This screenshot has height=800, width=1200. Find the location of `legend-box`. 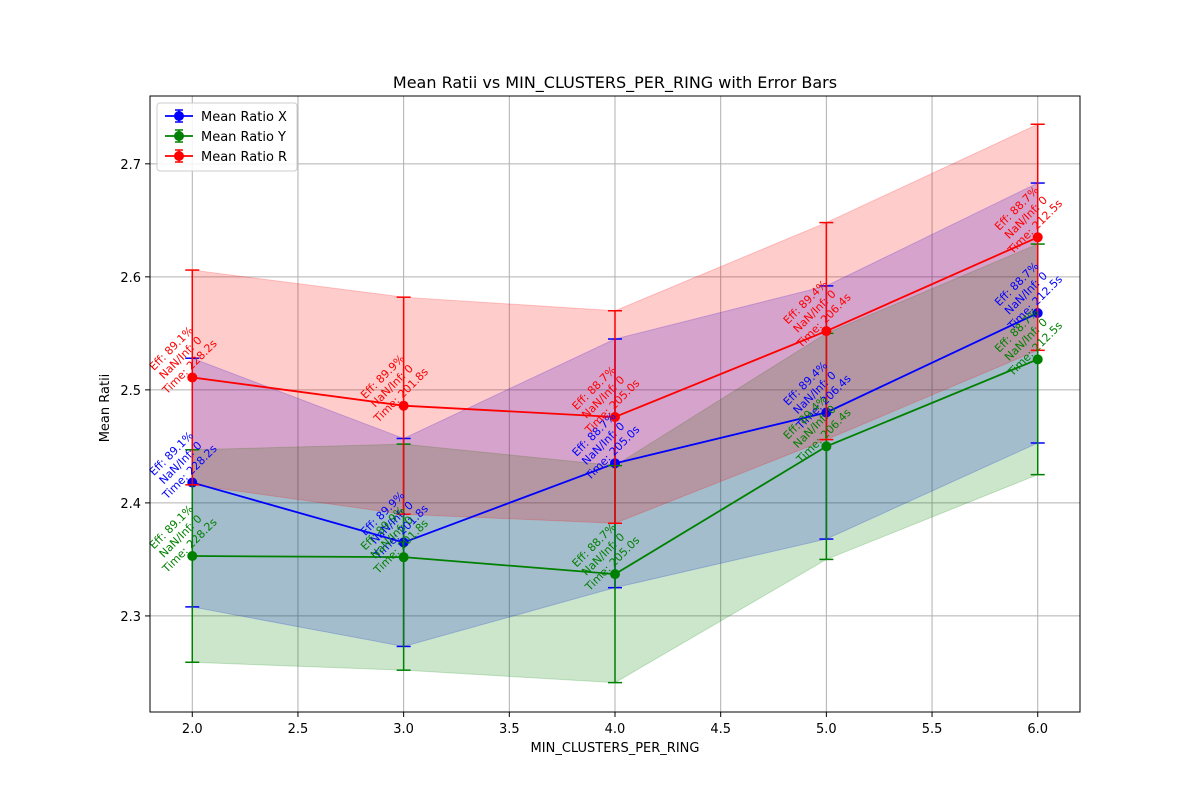

legend-box is located at coordinates (227, 137).